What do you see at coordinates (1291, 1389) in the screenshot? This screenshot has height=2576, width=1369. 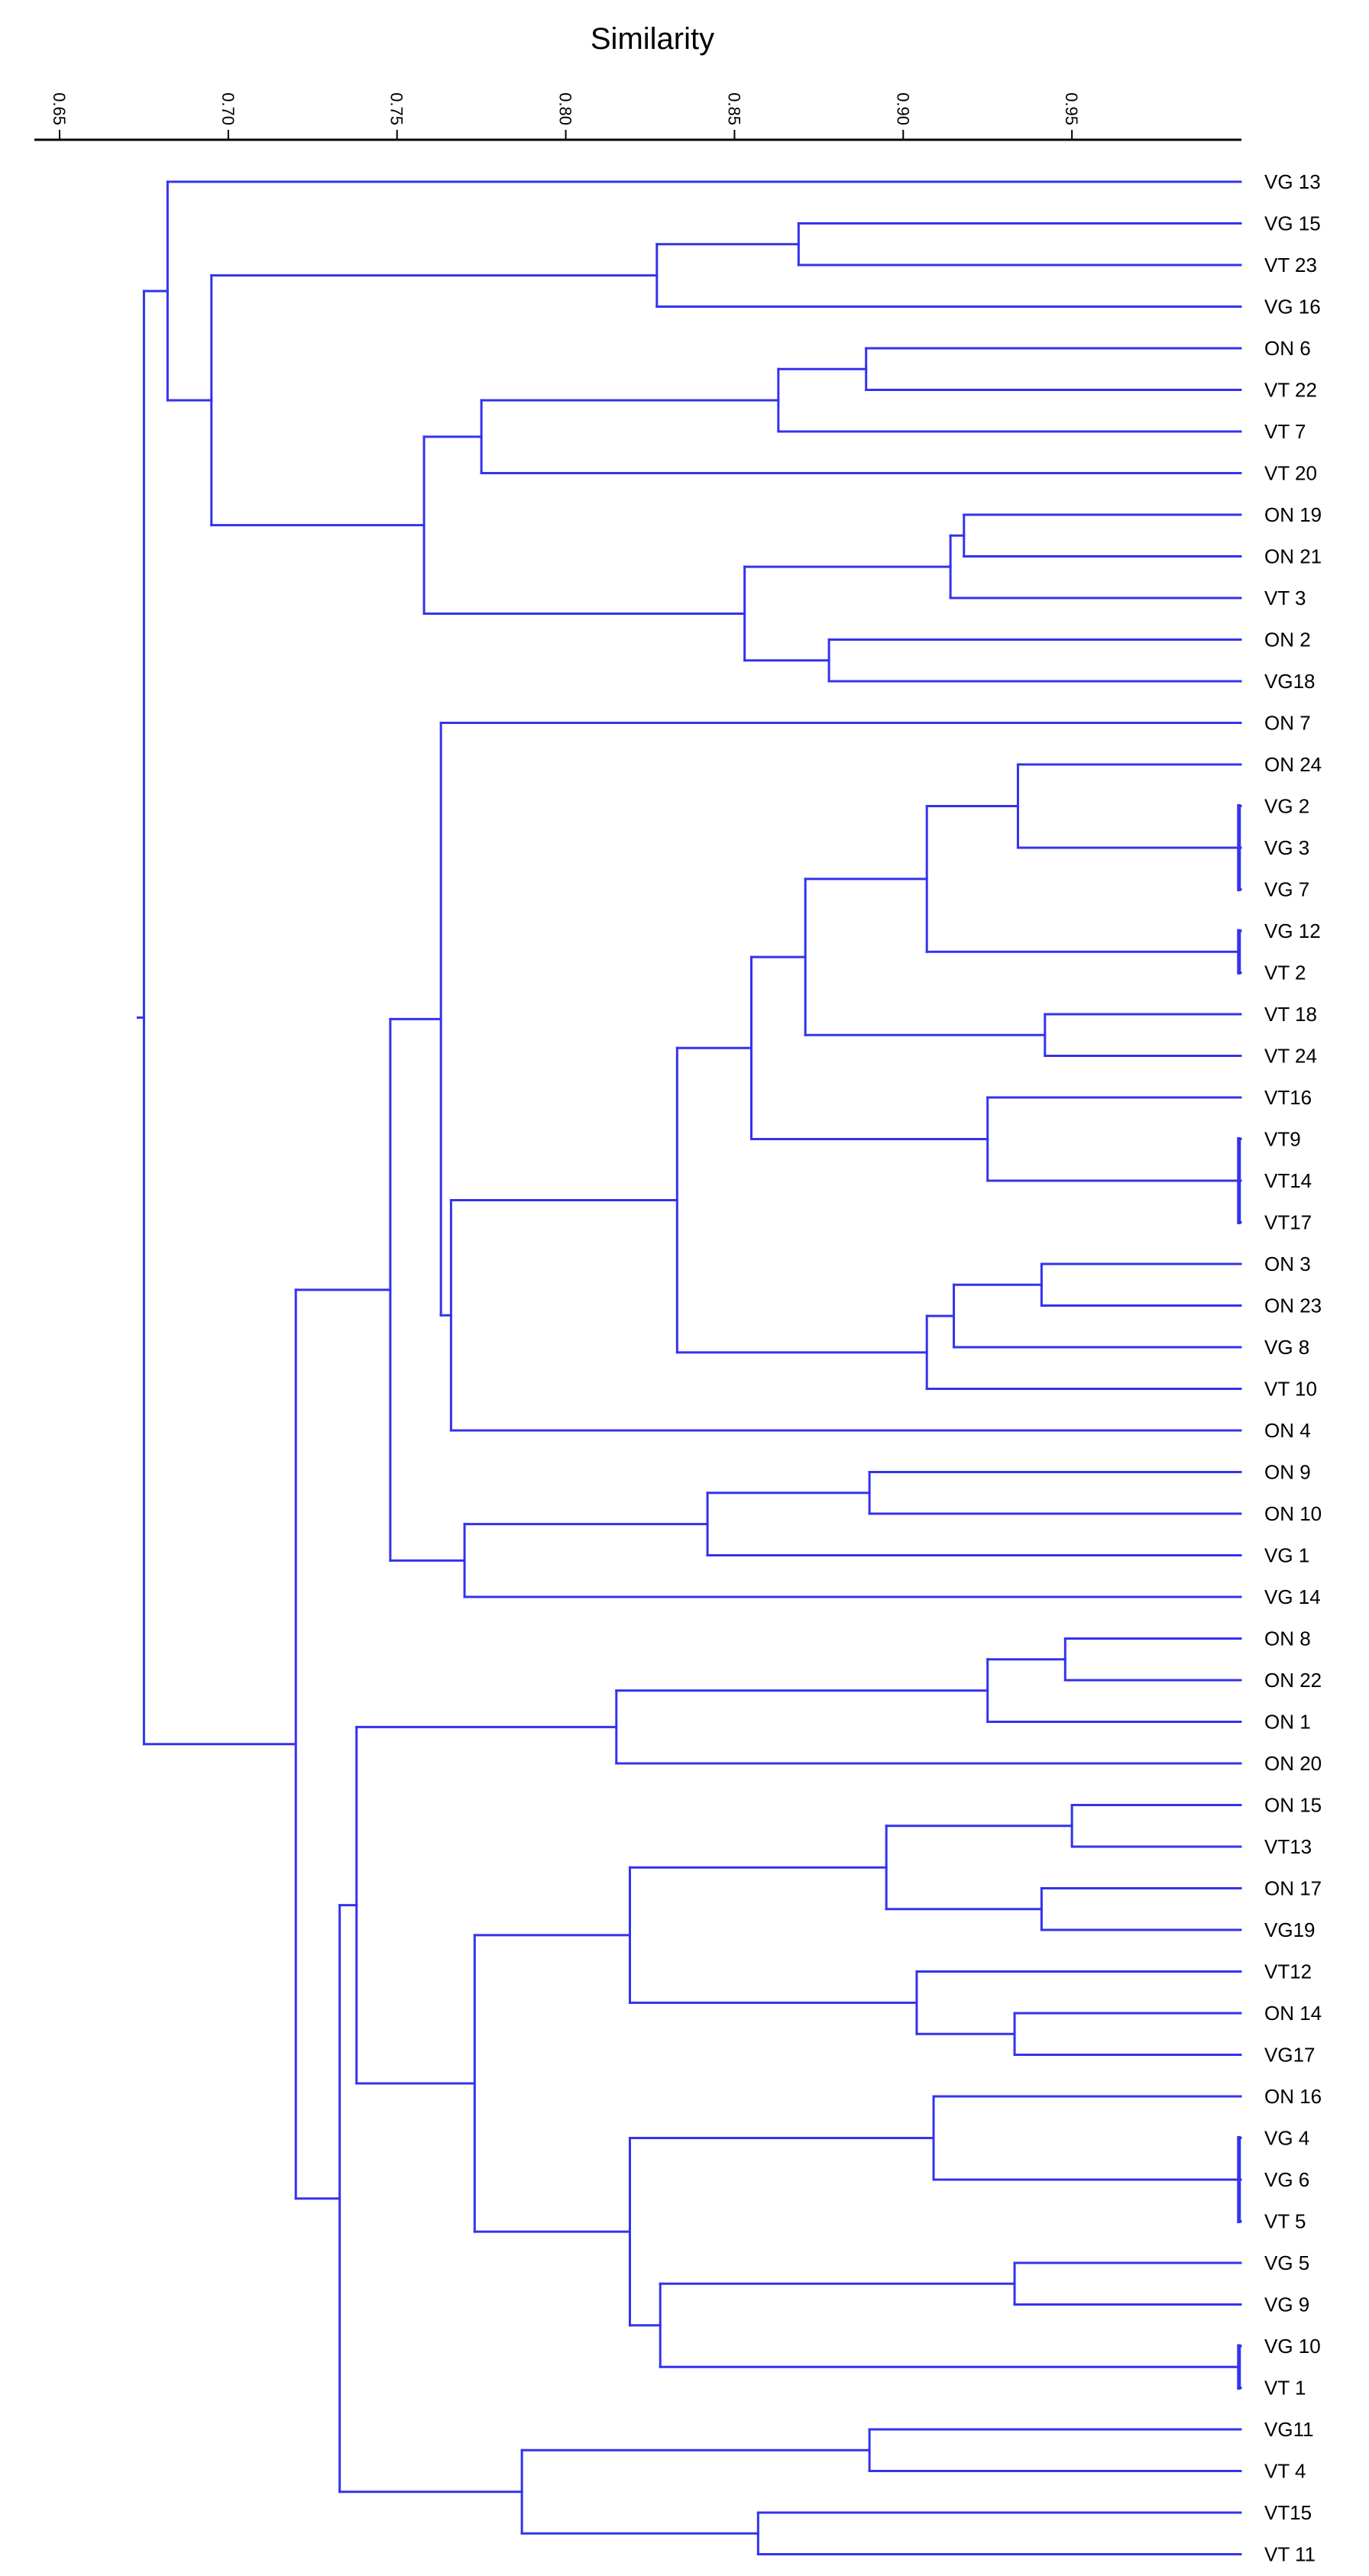 I see `leaf-label: VT 10` at bounding box center [1291, 1389].